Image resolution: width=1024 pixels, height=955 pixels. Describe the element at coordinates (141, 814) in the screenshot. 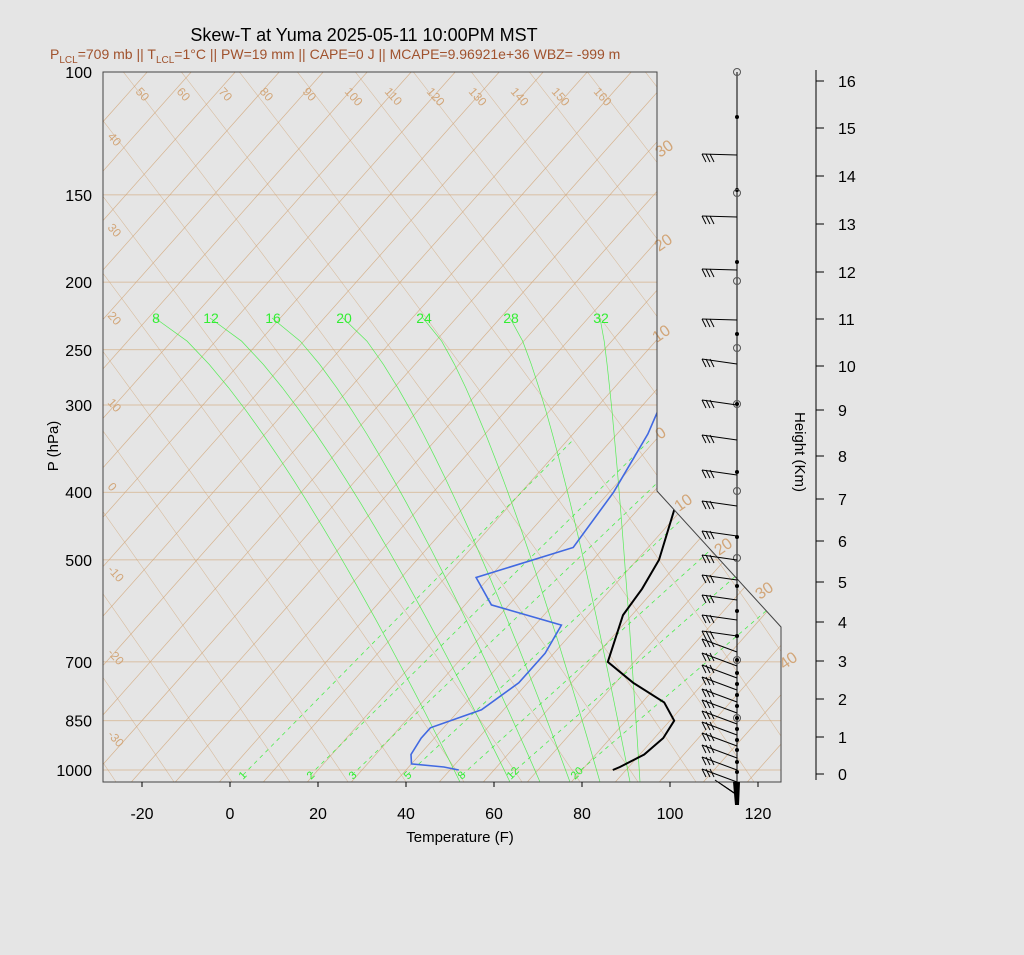

I see `temperature-tick-label: -20` at that location.